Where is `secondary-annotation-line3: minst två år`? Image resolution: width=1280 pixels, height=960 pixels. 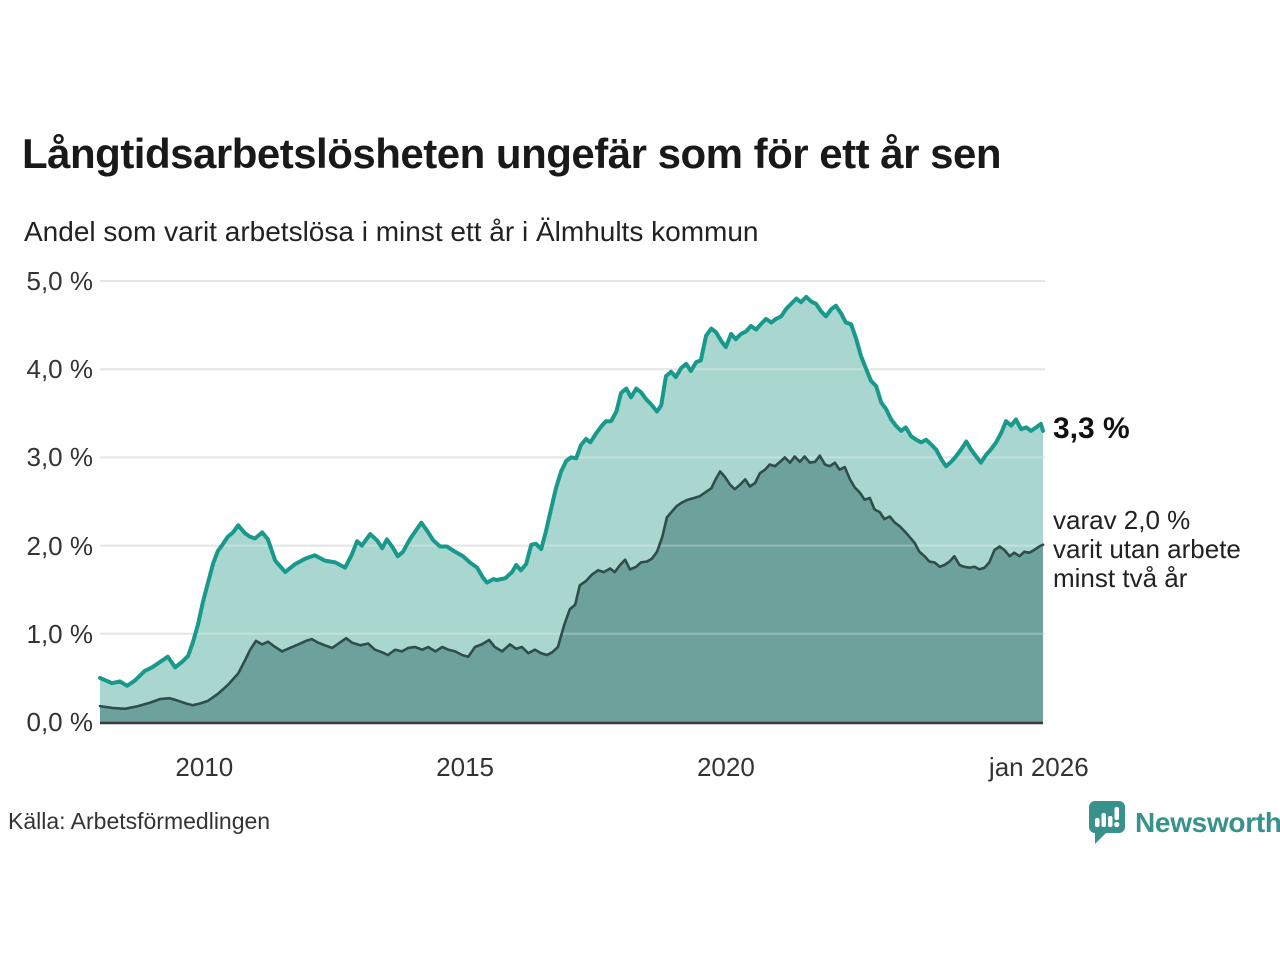
secondary-annotation-line3: minst två år is located at coordinates (1120, 578).